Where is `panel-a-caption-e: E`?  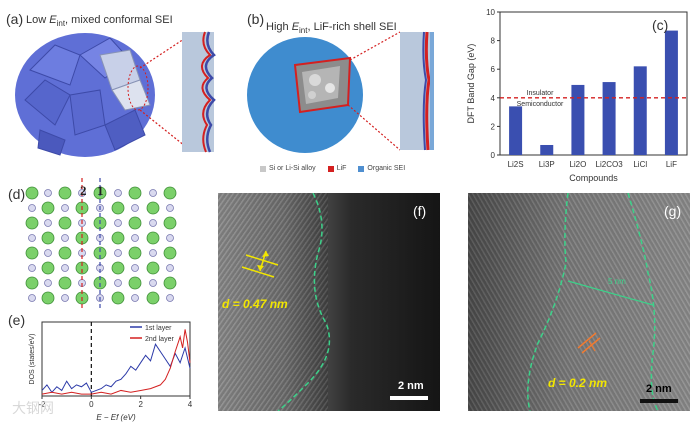 panel-a-caption-e: E is located at coordinates (53, 20).